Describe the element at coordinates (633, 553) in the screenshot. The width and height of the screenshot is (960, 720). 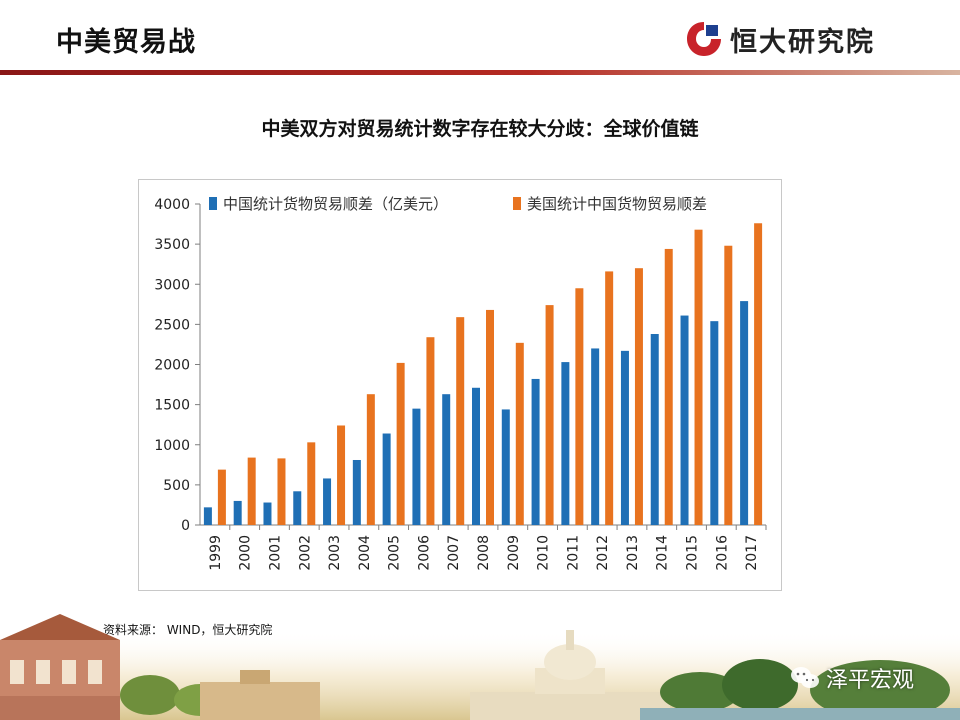
I see `x-tick-label: 2013` at that location.